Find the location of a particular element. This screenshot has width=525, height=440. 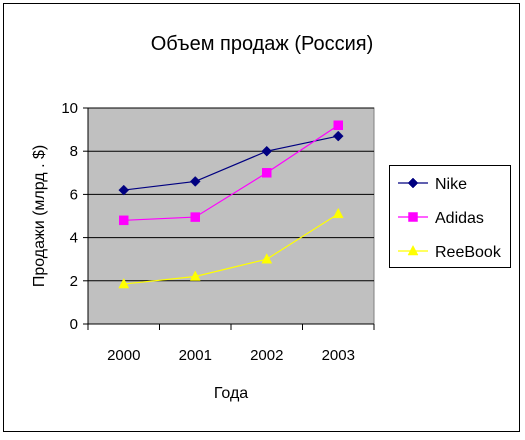

y-tick-label: 4 is located at coordinates (74, 238).